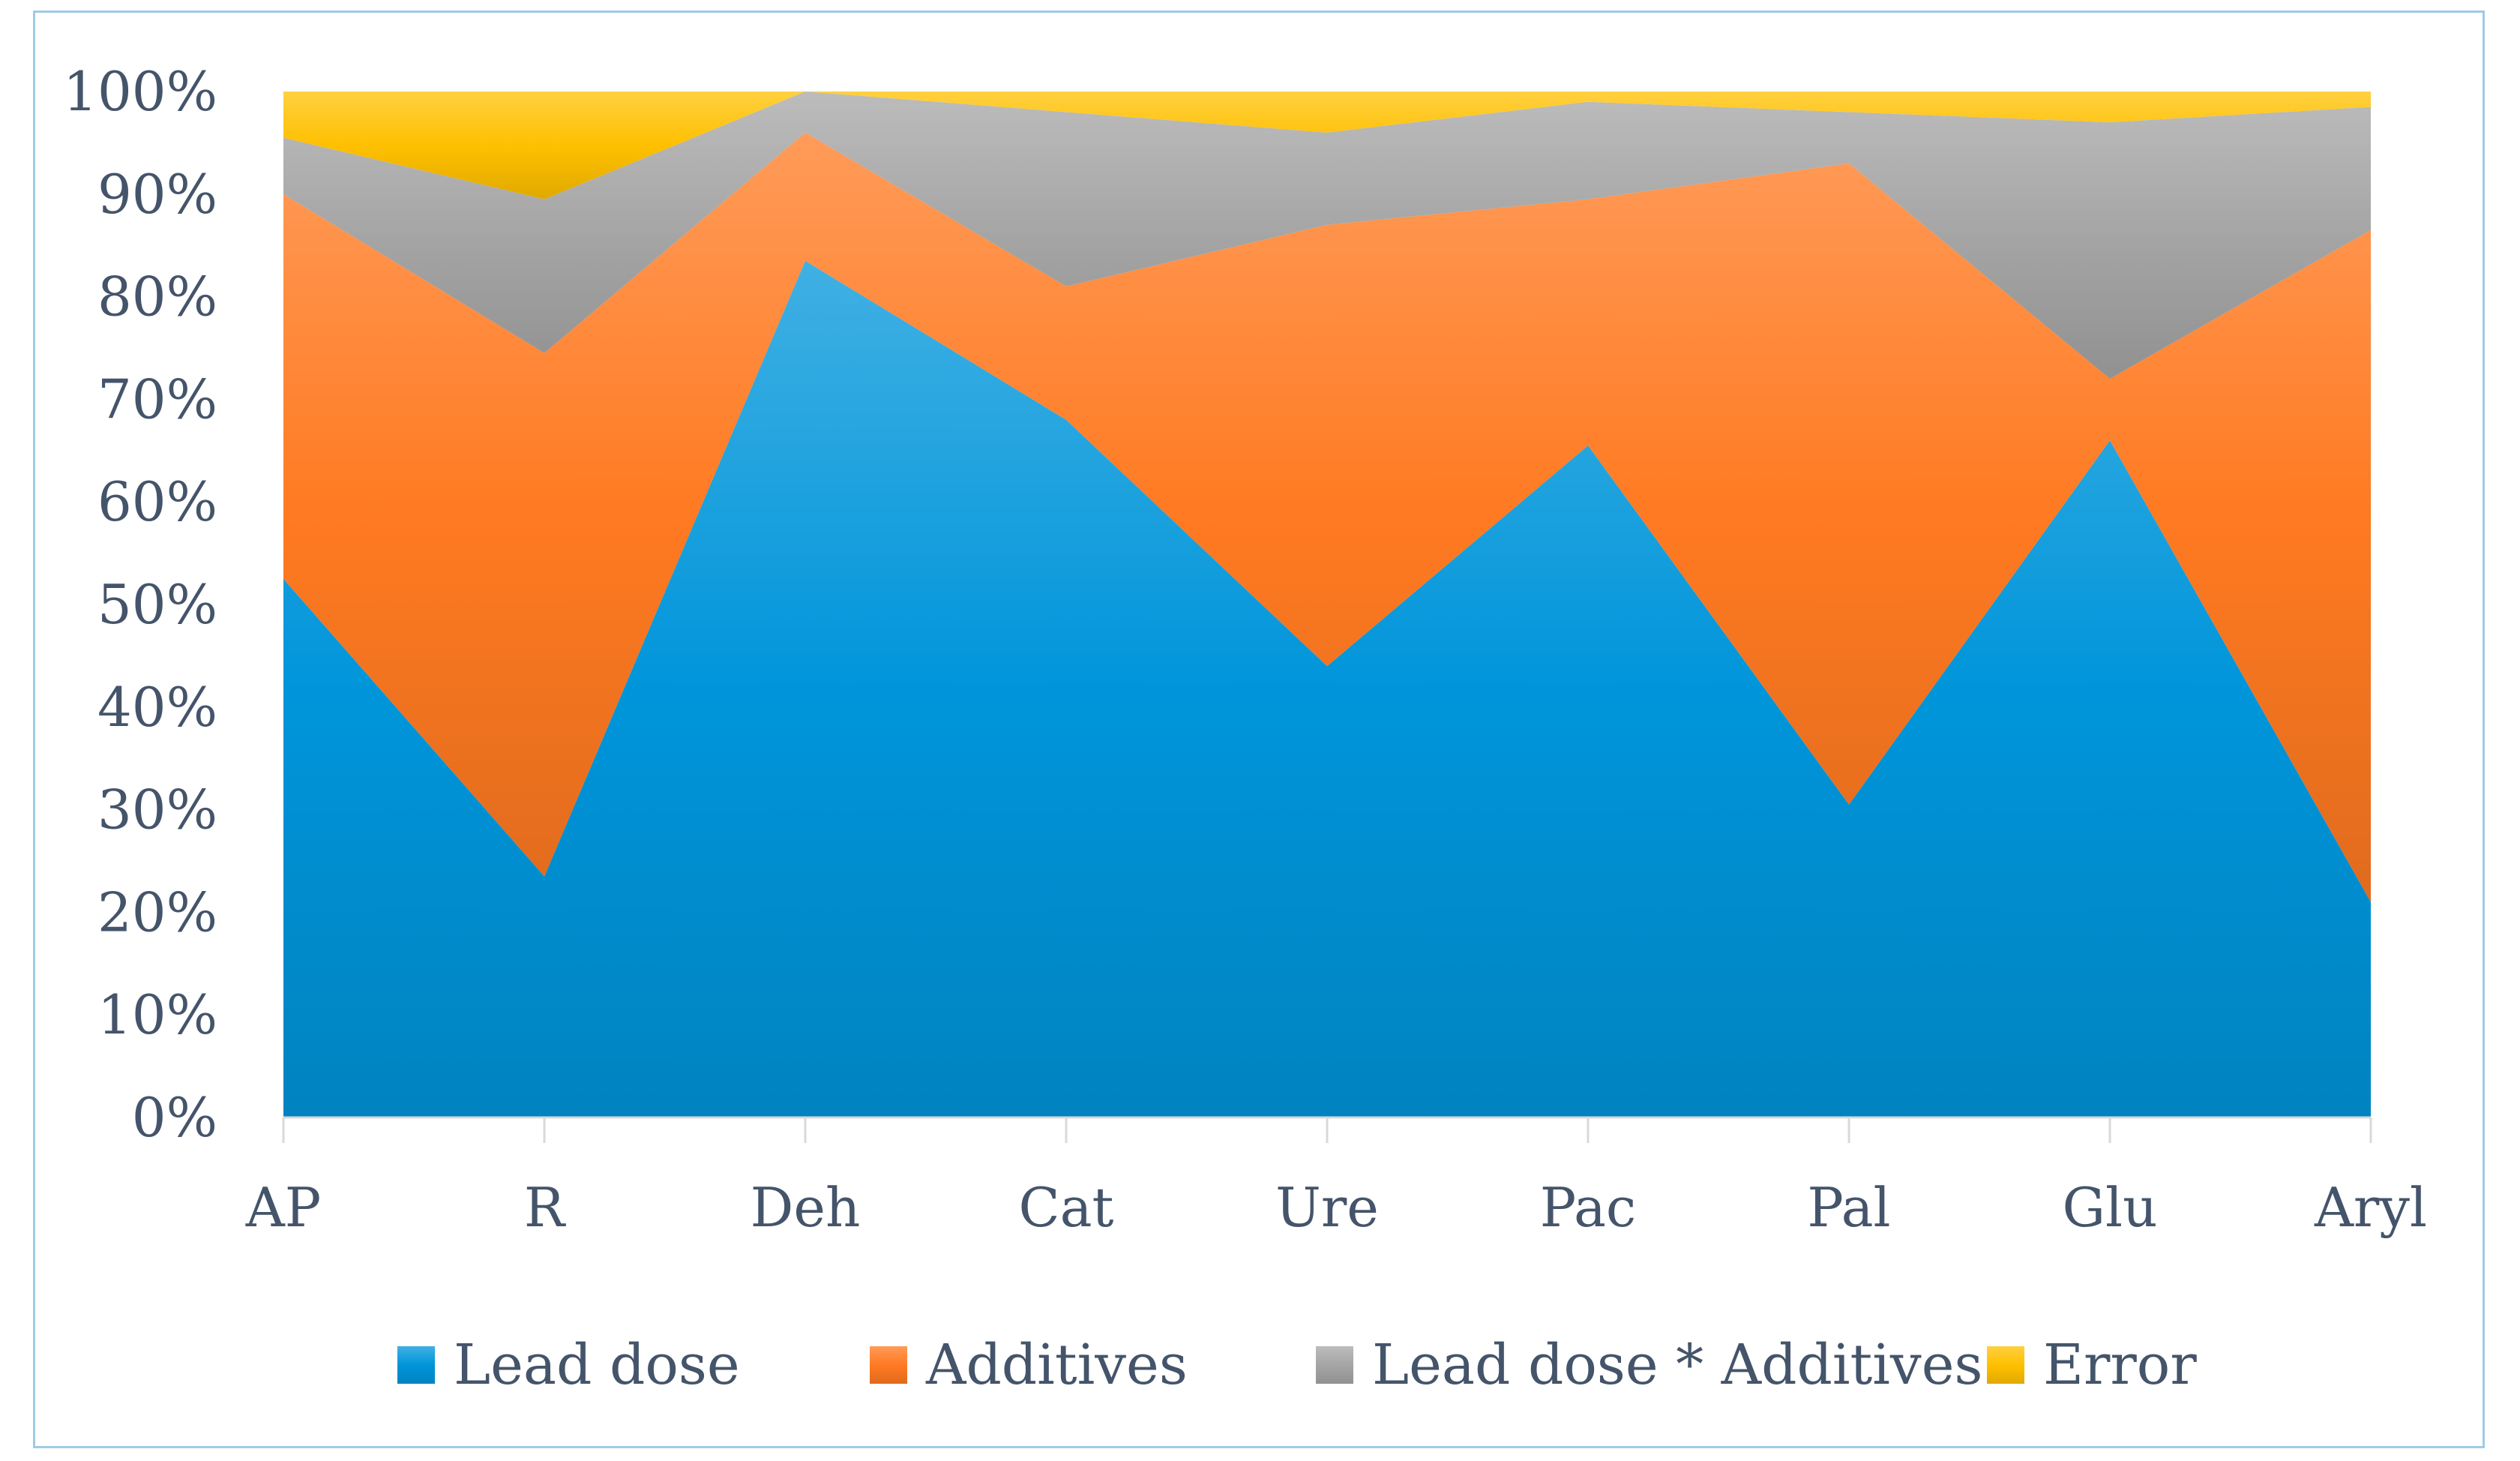 Image resolution: width=2520 pixels, height=1461 pixels. What do you see at coordinates (157, 194) in the screenshot?
I see `y-tick-label: 90%` at bounding box center [157, 194].